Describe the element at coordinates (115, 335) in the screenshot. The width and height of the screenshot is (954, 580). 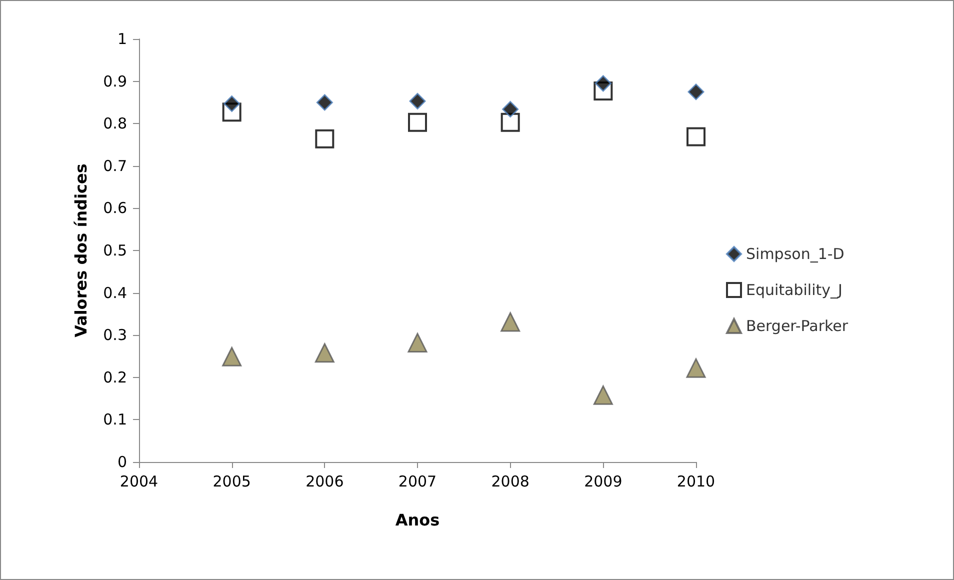
I see `y-tick-label: 0.3` at that location.